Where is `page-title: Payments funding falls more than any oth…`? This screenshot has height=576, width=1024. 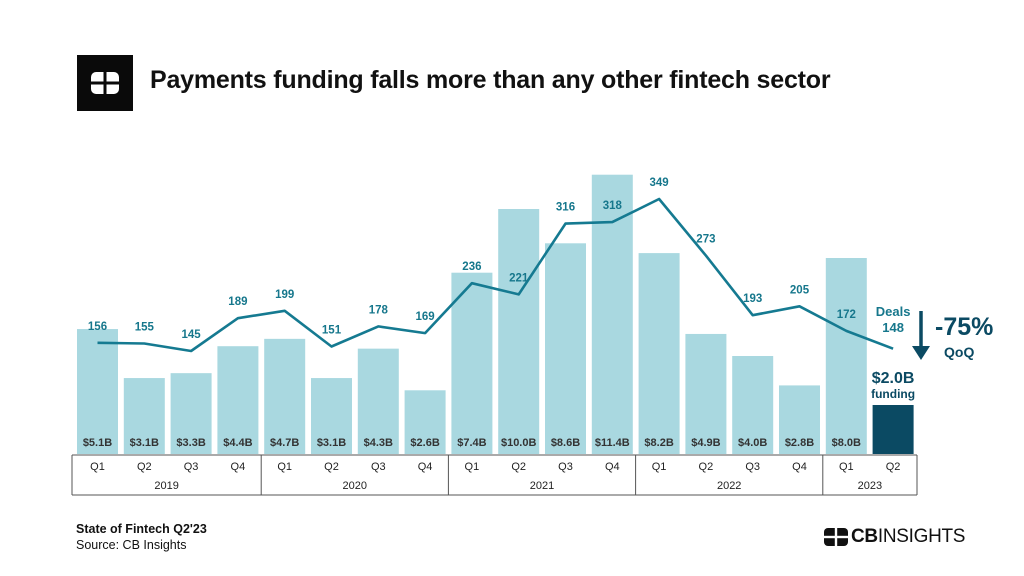
page-title: Payments funding falls more than any oth… is located at coordinates (490, 80).